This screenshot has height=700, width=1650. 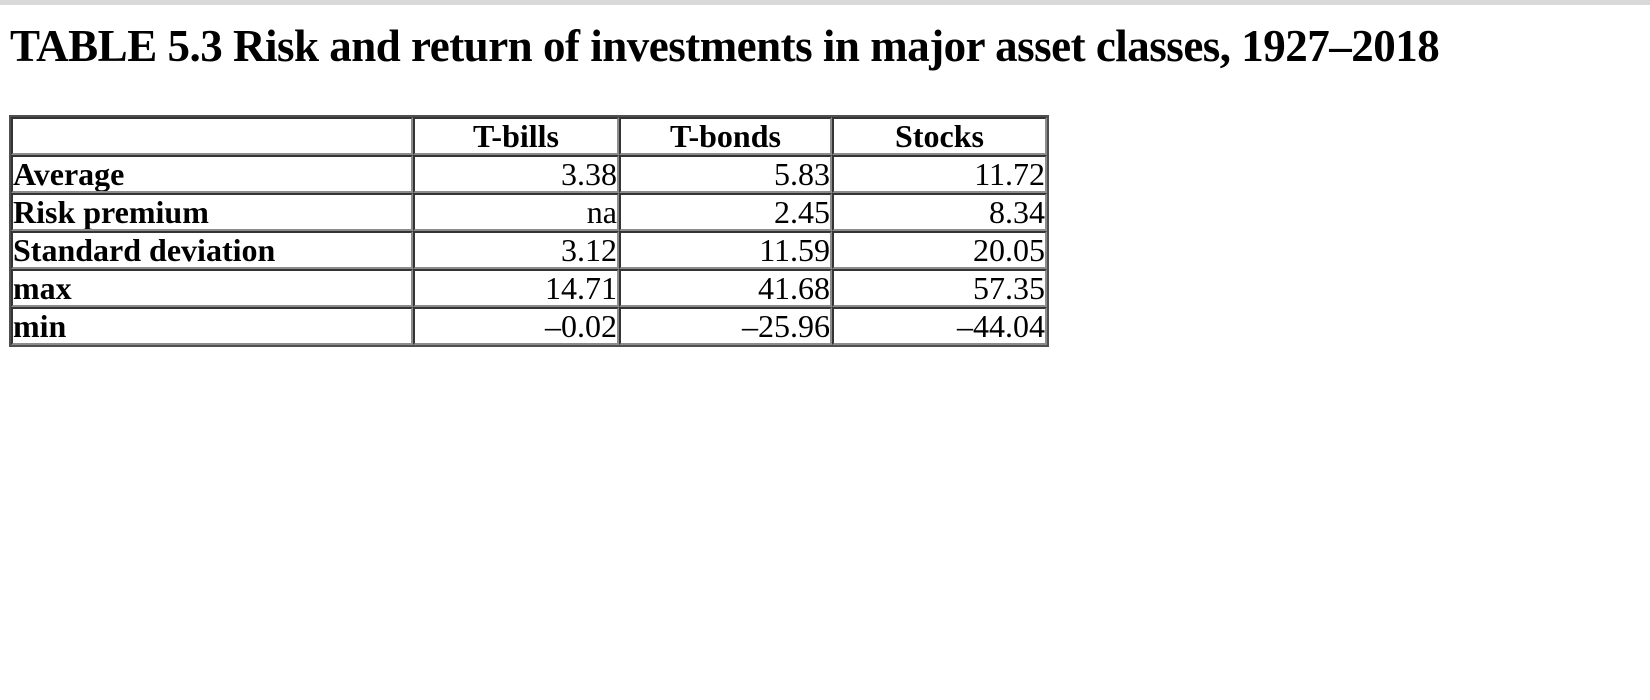 What do you see at coordinates (725, 174) in the screenshot?
I see `cell-average-tbonds: 5.83` at bounding box center [725, 174].